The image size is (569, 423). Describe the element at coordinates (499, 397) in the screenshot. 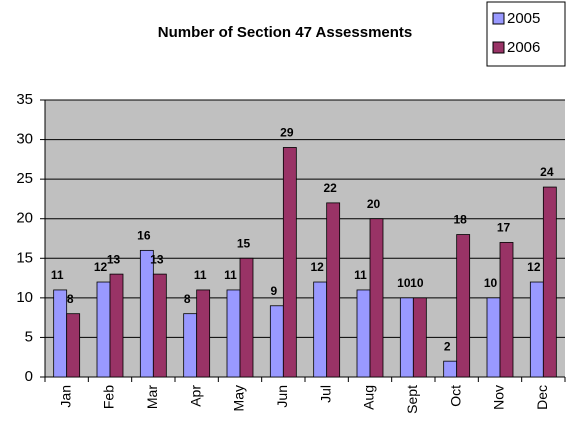

I see `x-tick-label: Nov` at that location.